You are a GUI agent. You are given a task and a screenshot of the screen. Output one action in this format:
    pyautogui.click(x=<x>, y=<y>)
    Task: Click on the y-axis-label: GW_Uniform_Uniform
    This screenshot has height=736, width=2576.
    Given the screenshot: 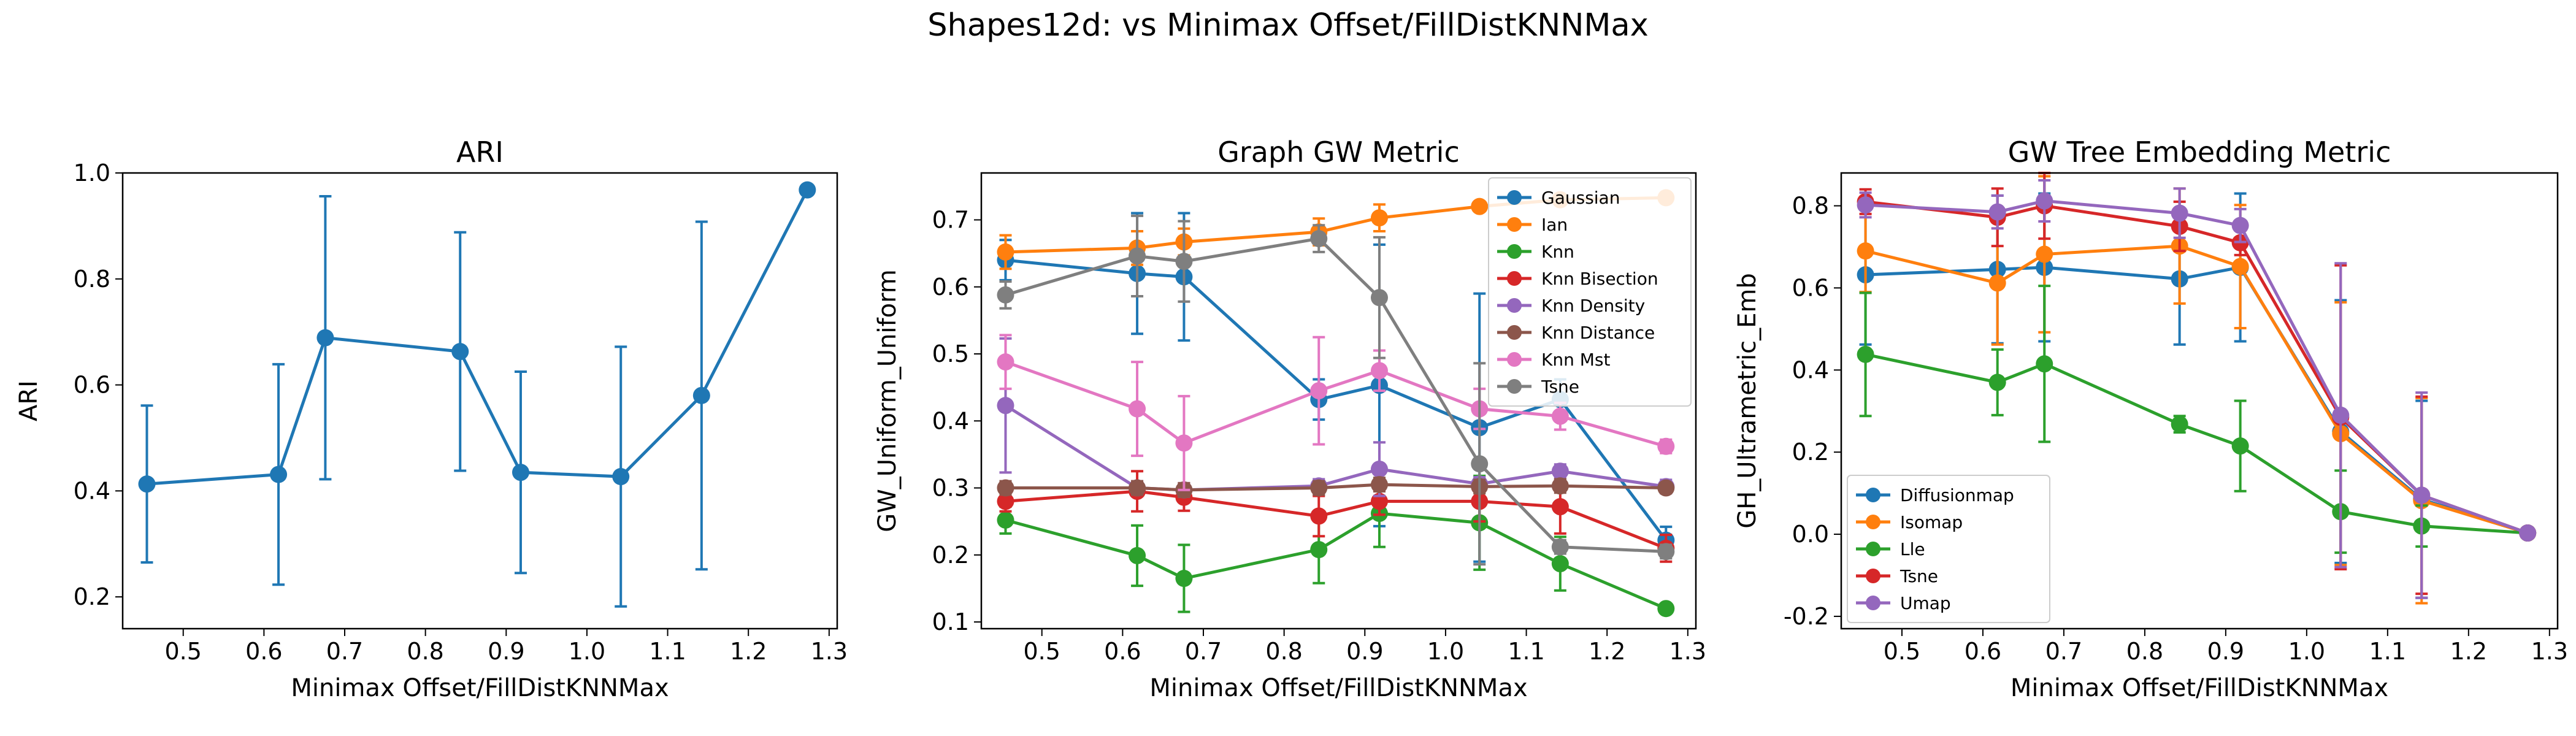 What is the action you would take?
    pyautogui.click(x=887, y=400)
    